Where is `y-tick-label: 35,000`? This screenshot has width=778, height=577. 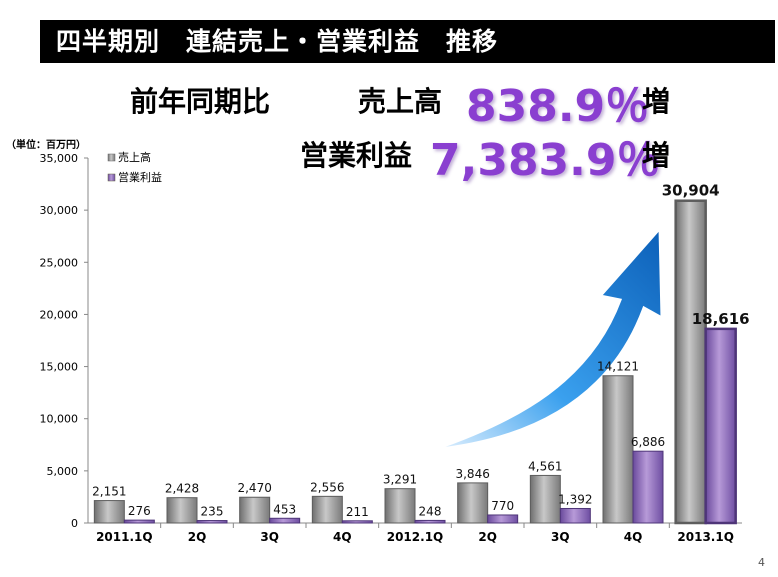 y-tick-label: 35,000 is located at coordinates (59, 158).